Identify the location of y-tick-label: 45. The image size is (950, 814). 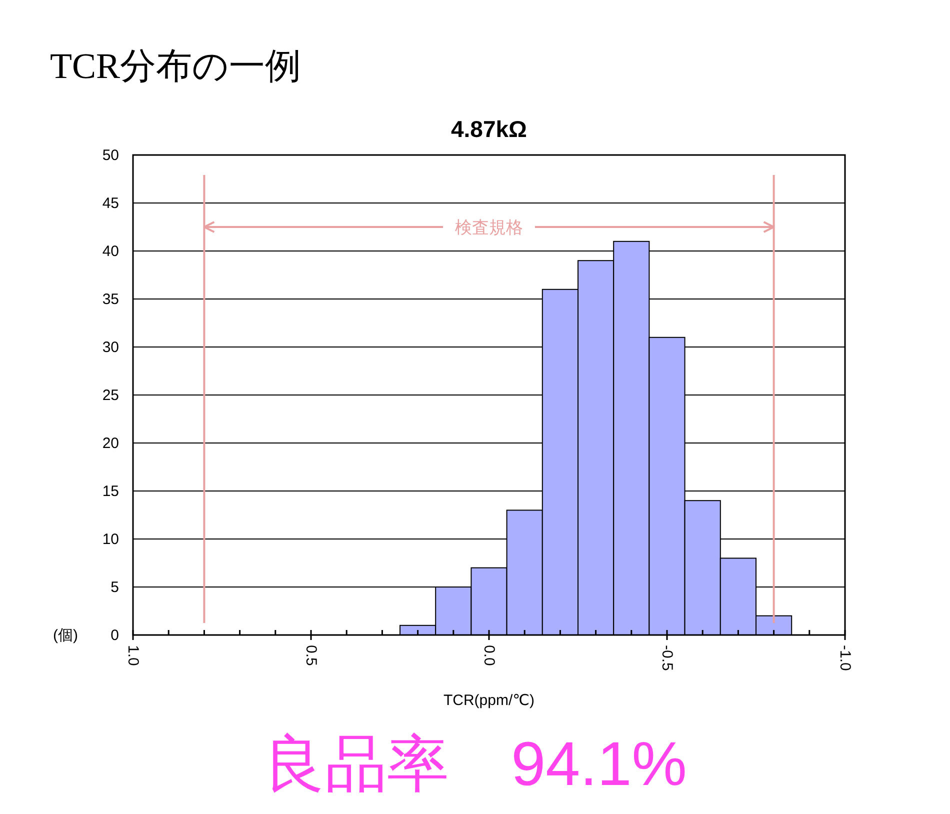
(110, 203).